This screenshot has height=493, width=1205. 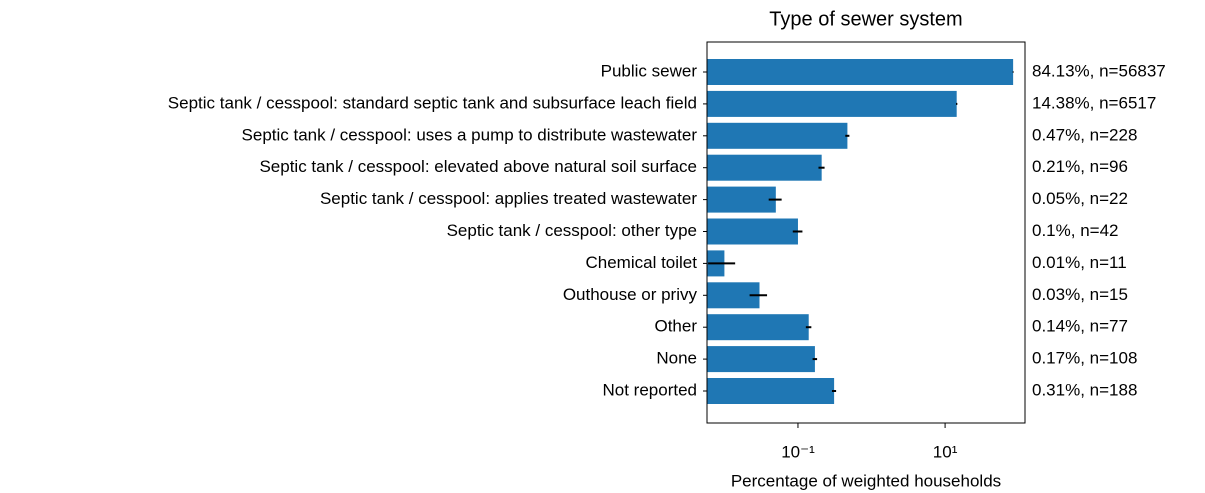 What do you see at coordinates (1094, 102) in the screenshot?
I see `value-label: 14.38%, n=6517` at bounding box center [1094, 102].